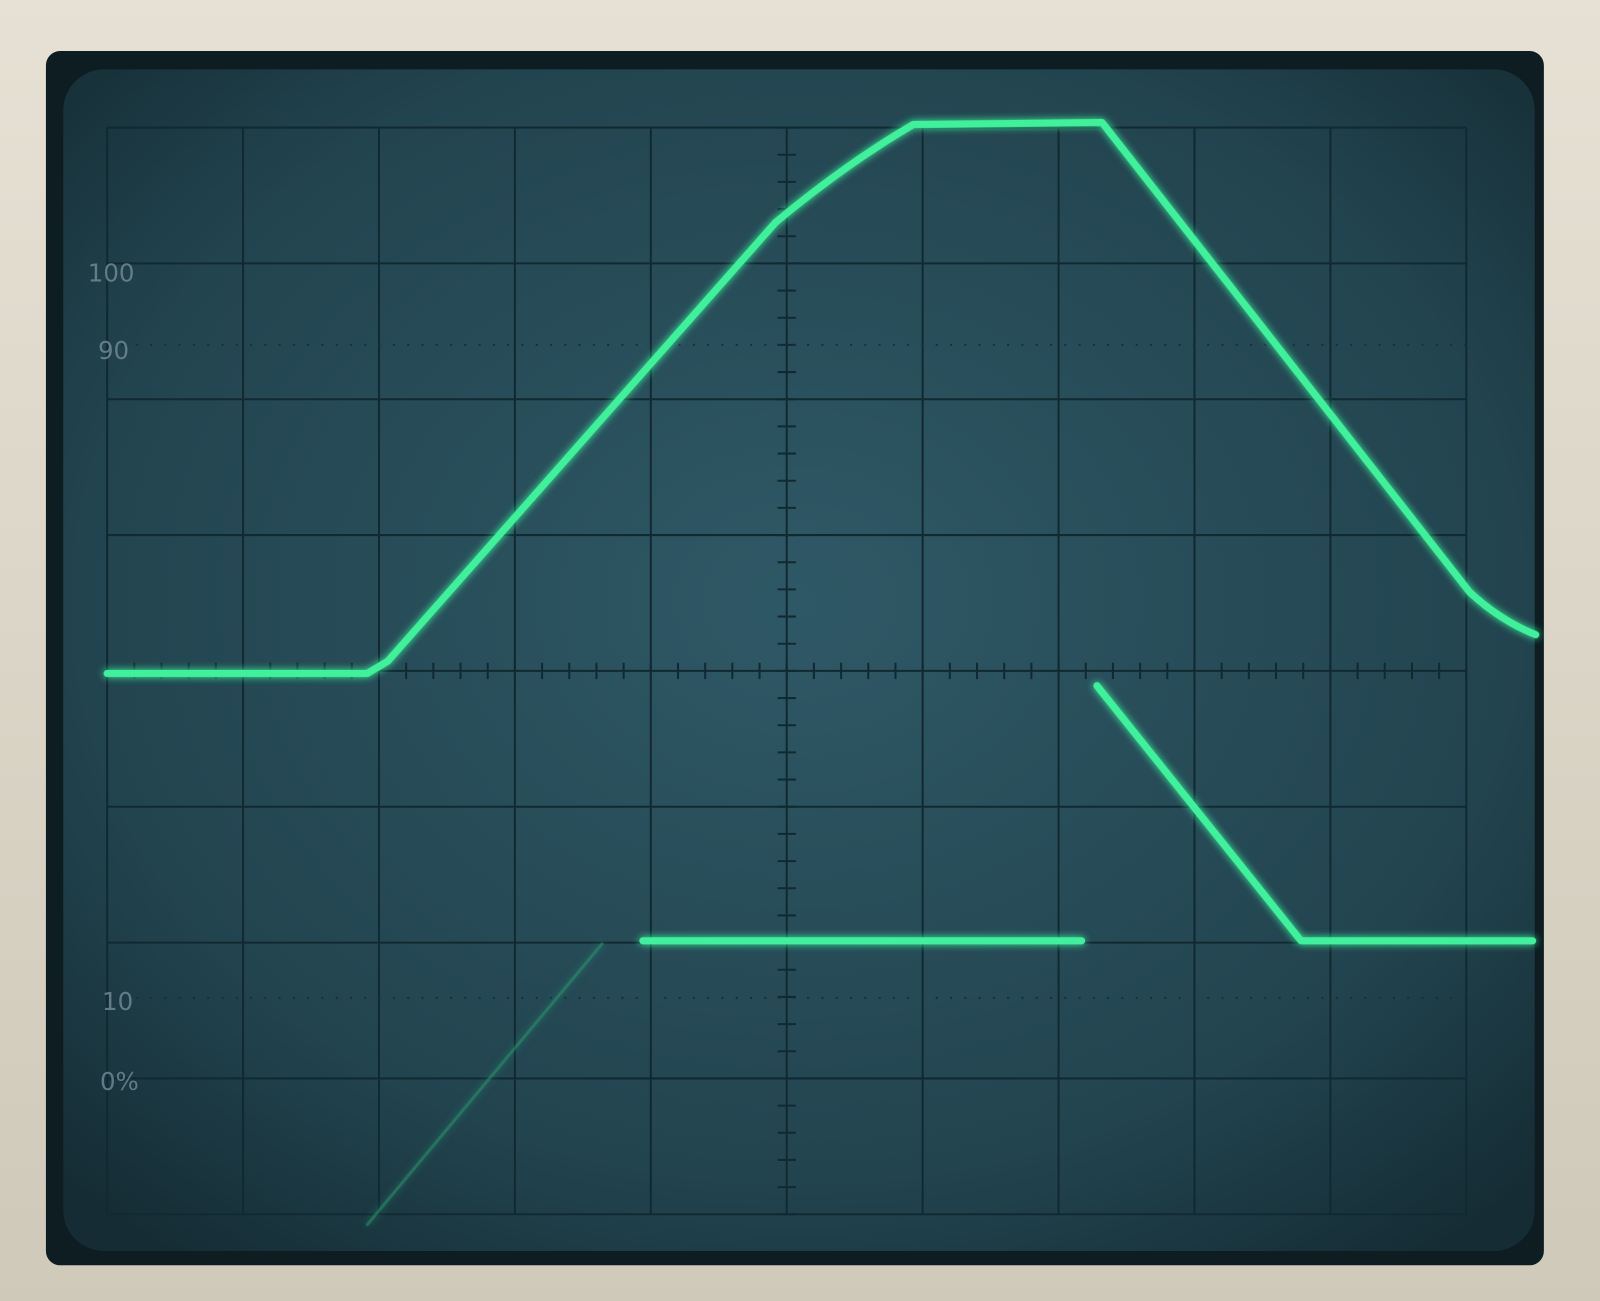  Describe the element at coordinates (111, 273) in the screenshot. I see `label-100: 100` at that location.